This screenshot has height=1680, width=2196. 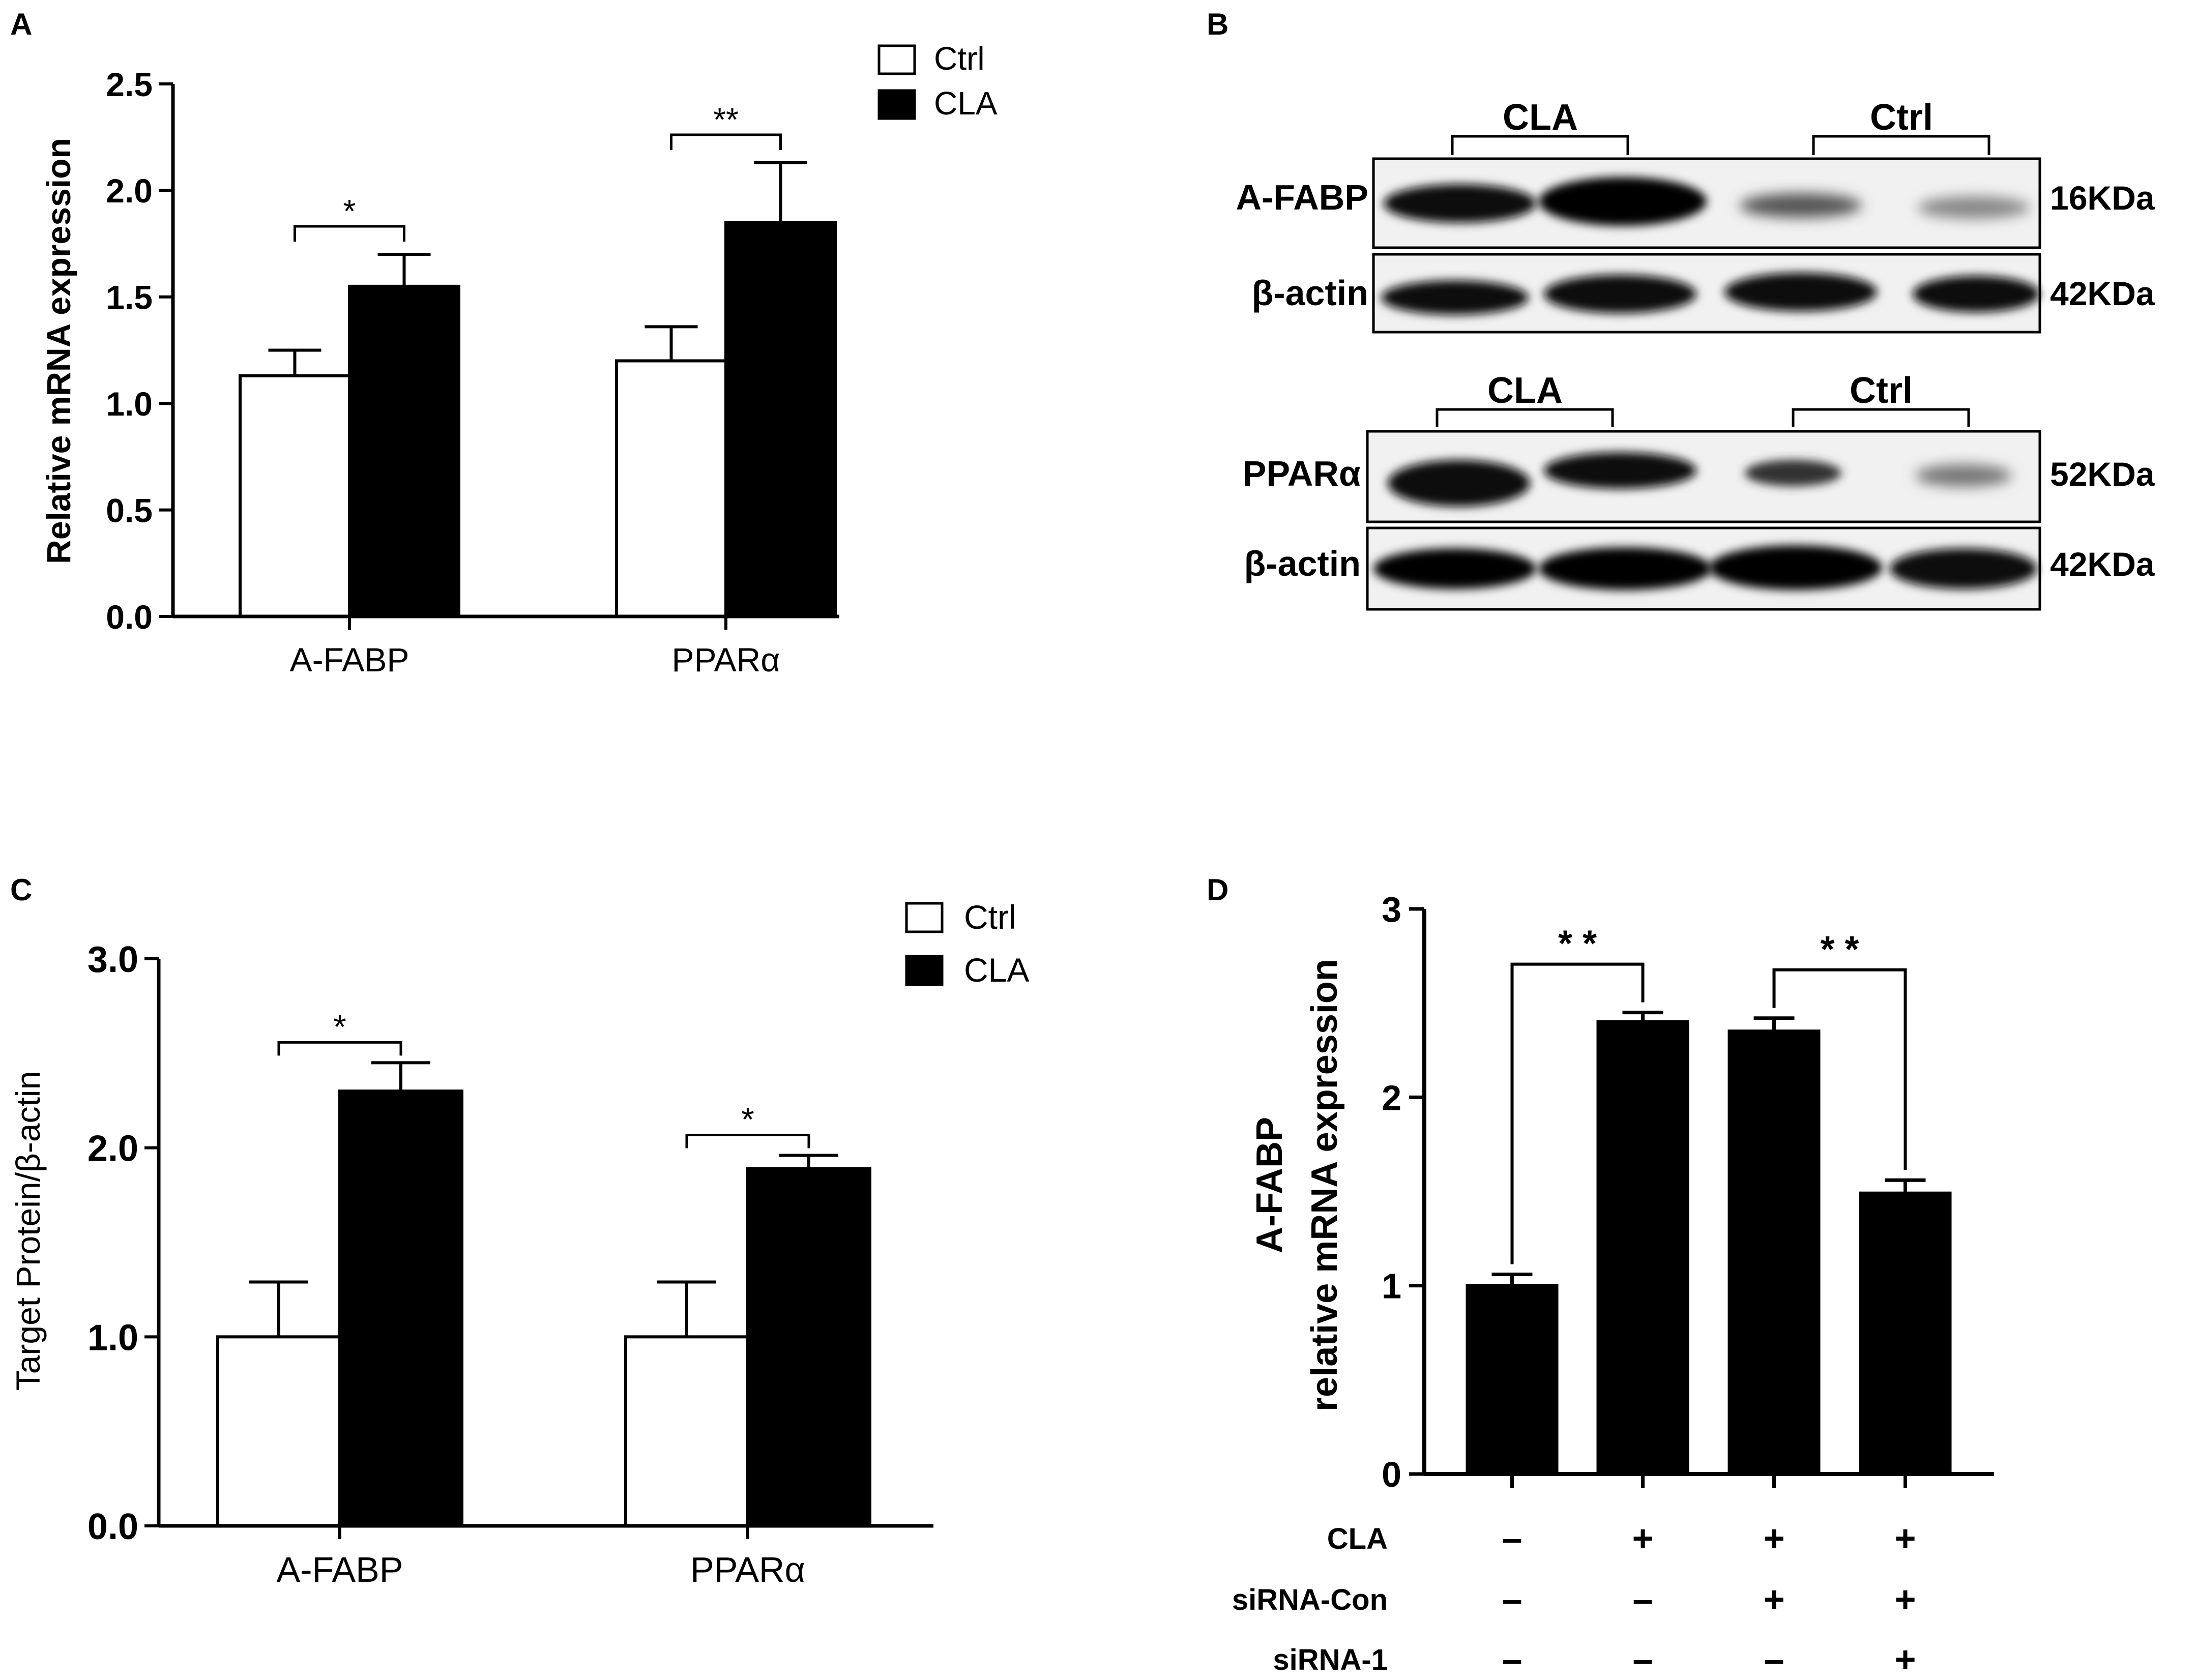 I want to click on chart-a-legend: Ctrl CLA, so click(x=937, y=81).